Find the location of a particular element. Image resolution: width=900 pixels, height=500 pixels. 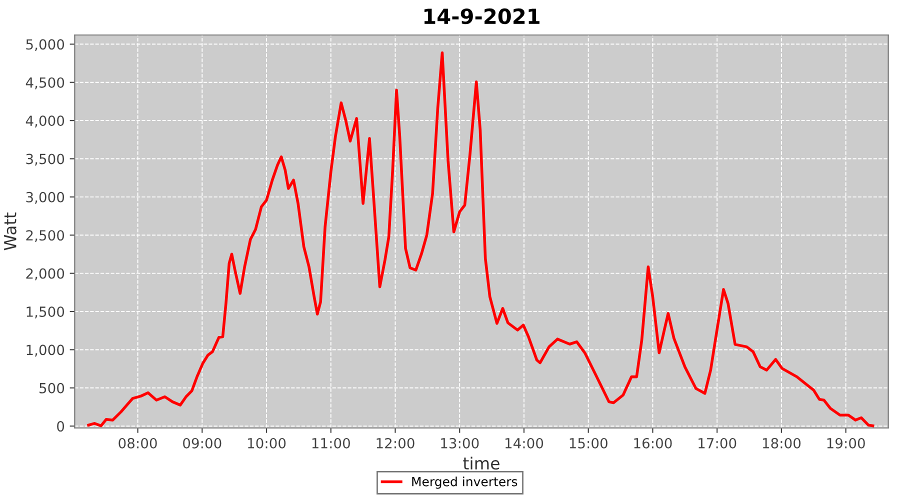

x-tick-label: 12:00 is located at coordinates (395, 443).